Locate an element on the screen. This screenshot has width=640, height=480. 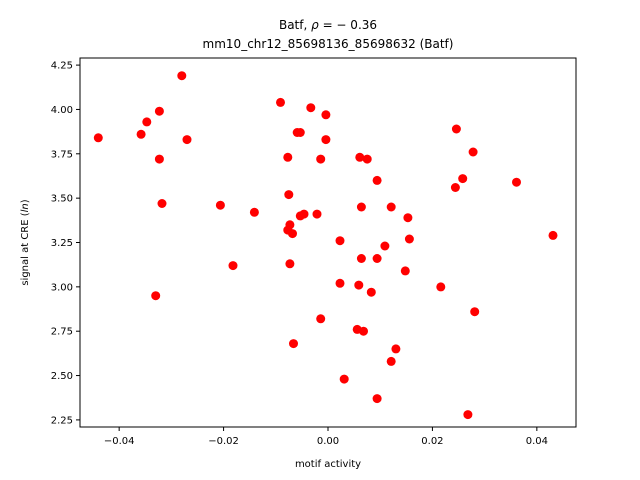
x-axis-ticks: −0.04 −0.02 0.00 0.02 0.04 is located at coordinates (326, 437).